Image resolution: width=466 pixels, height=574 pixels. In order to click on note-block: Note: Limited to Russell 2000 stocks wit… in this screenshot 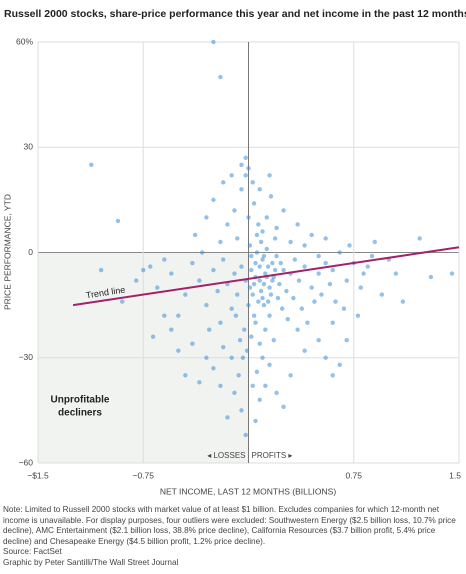, I will do `click(232, 537)`.